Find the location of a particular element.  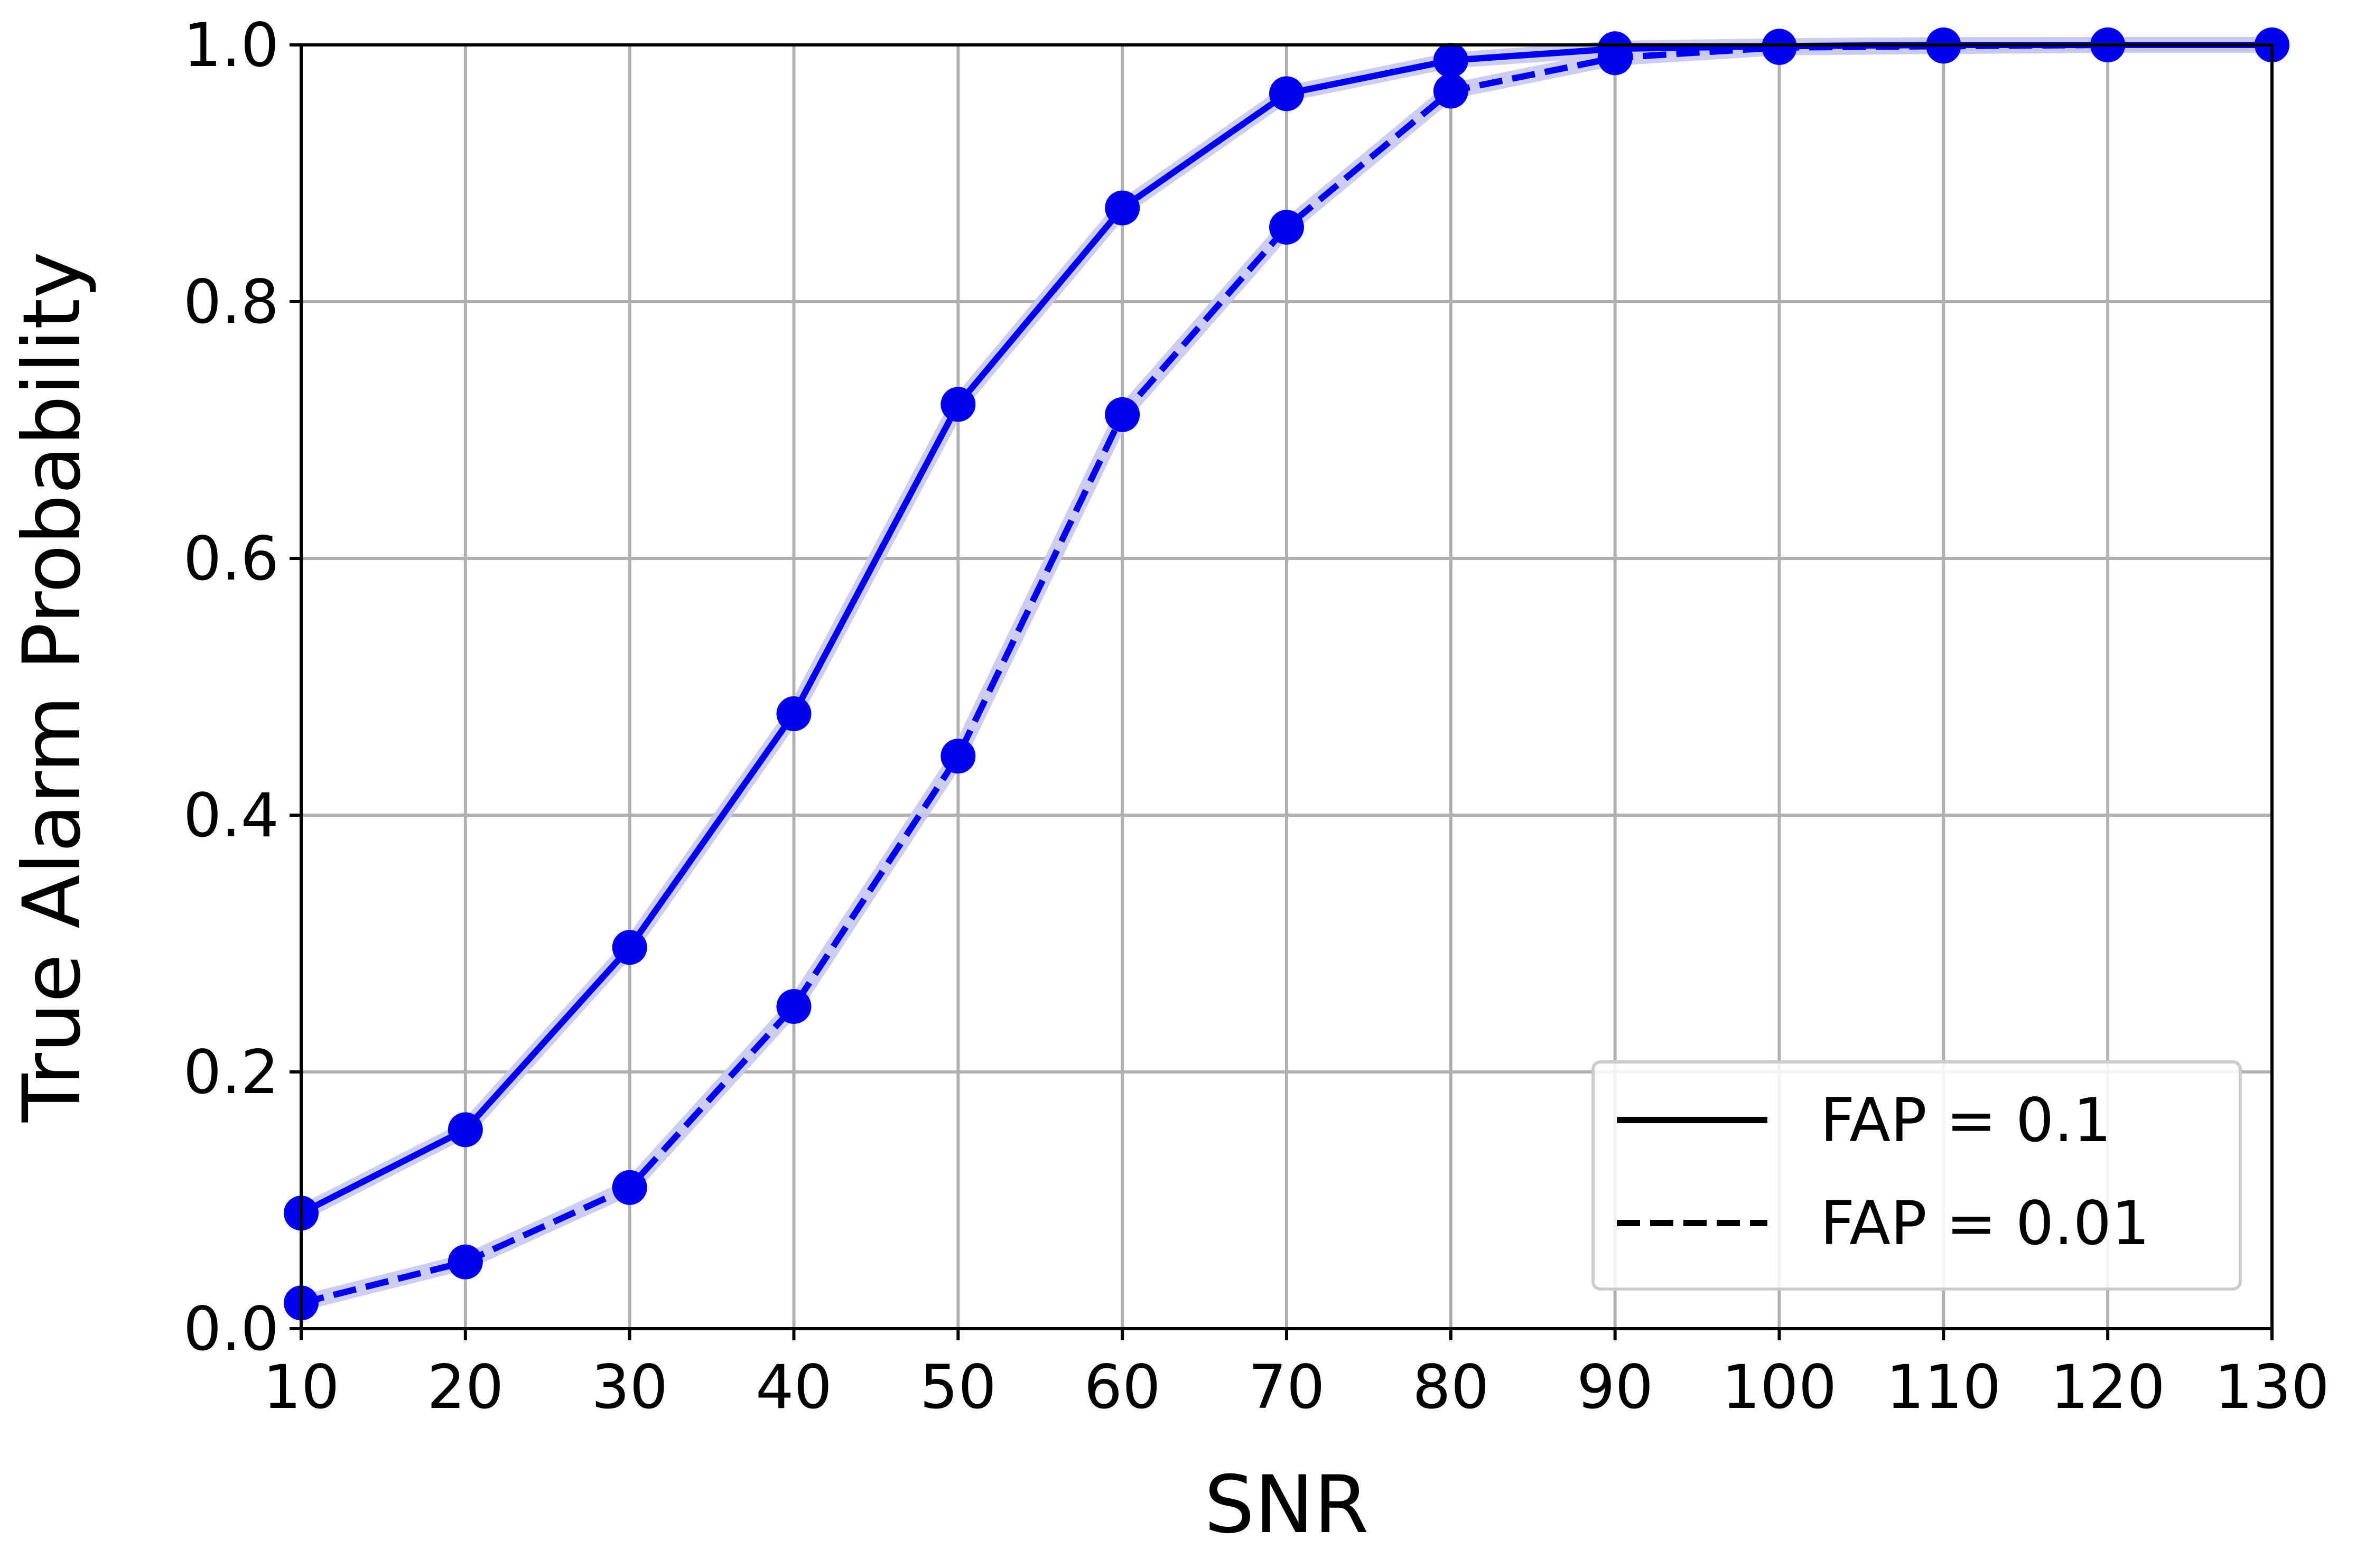

legend-label-2: FAP = 0.01 is located at coordinates (1985, 1223).